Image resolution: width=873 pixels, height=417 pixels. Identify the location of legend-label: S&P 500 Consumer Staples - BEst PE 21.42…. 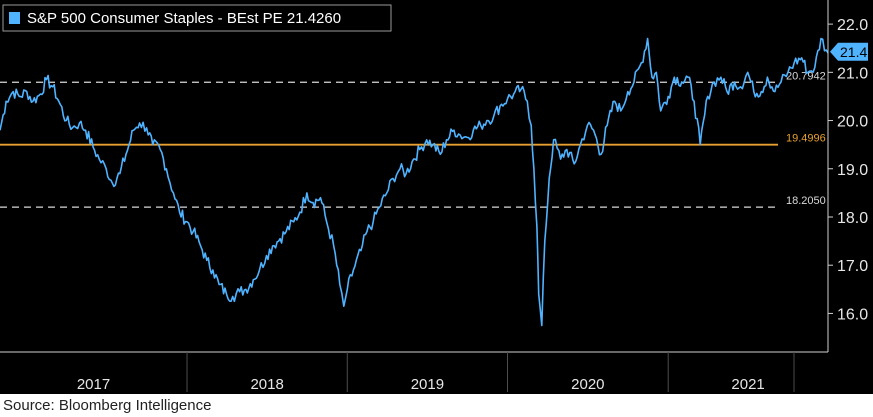
(184, 18).